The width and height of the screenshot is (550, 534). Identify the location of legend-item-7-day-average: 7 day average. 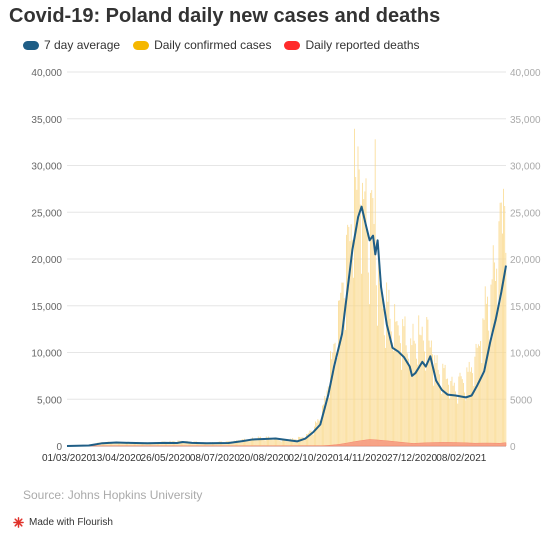
(71, 45).